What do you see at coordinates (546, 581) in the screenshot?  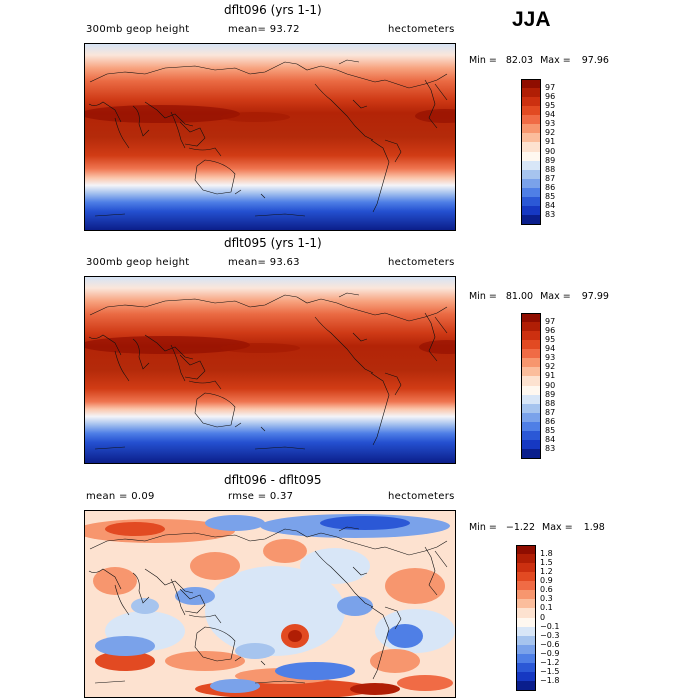 I see `colorbar-tick-label: 0.9` at bounding box center [546, 581].